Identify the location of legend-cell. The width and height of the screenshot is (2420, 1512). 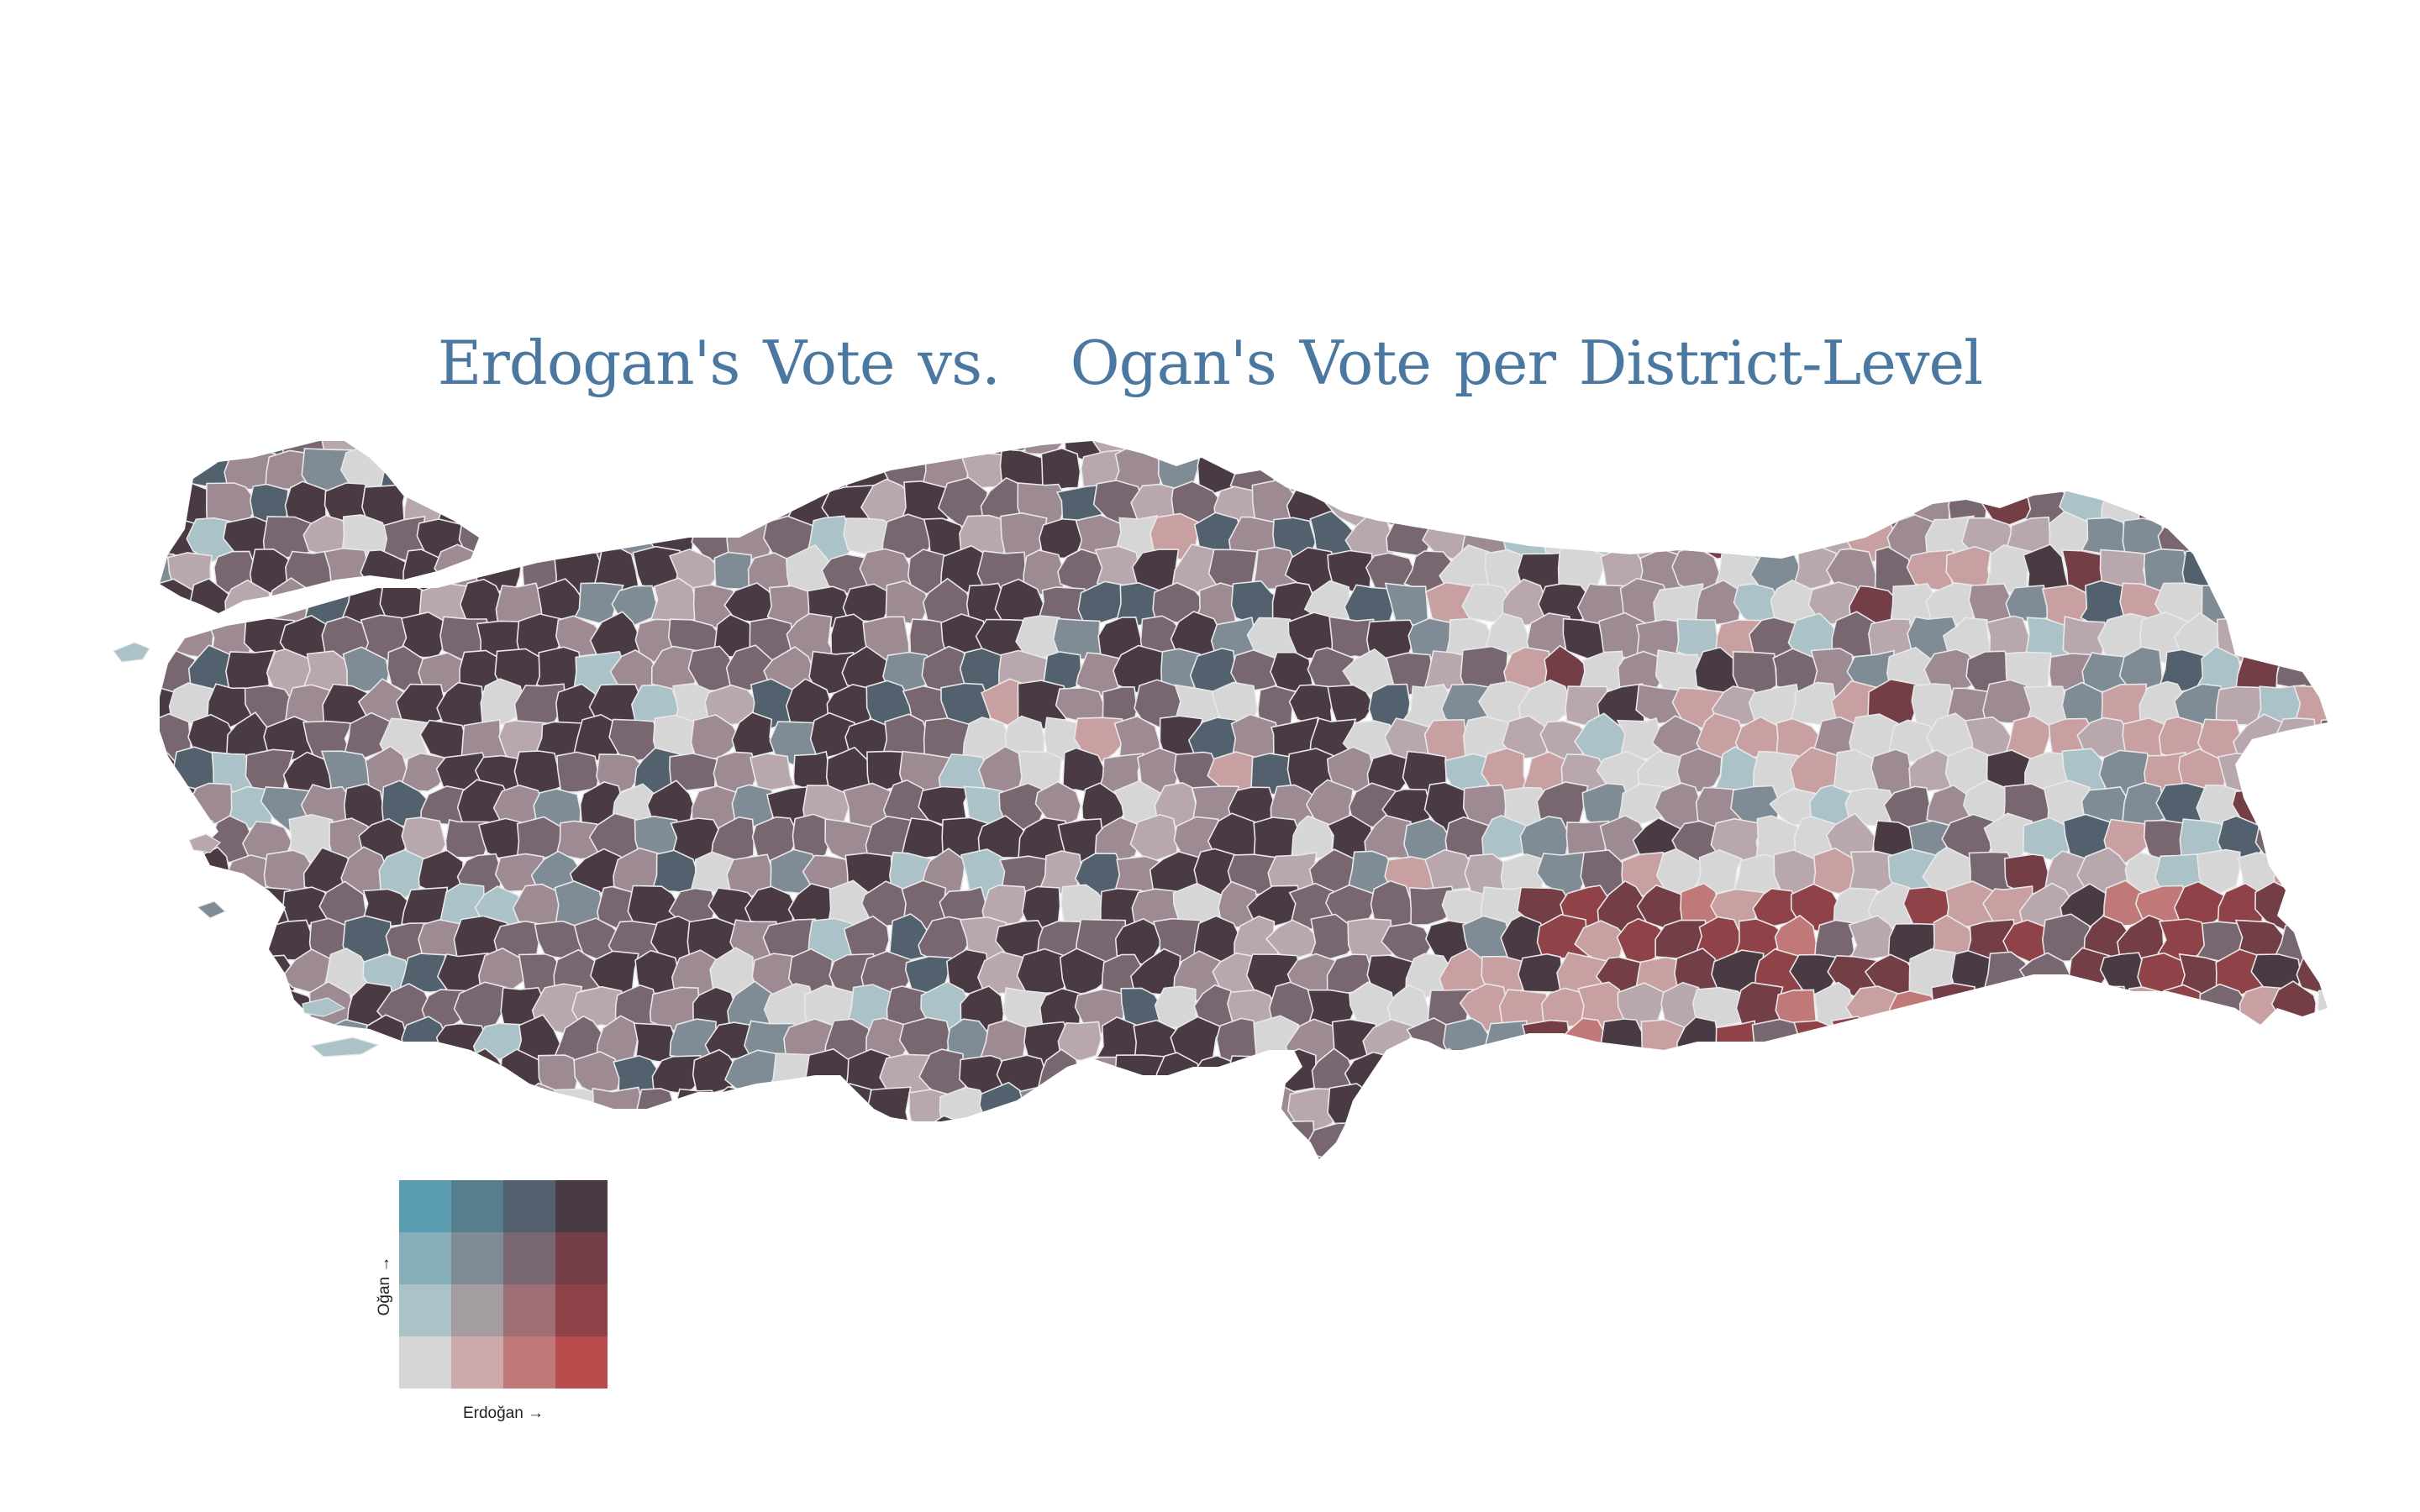
(425, 1206).